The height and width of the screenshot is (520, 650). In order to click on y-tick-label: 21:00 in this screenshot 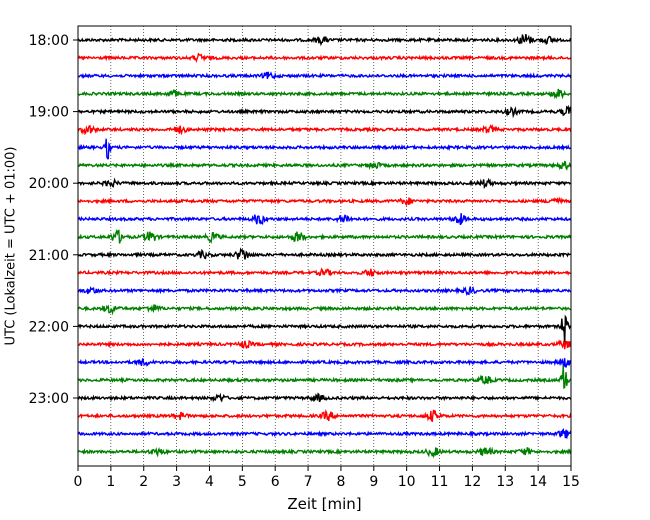, I will do `click(49, 256)`.